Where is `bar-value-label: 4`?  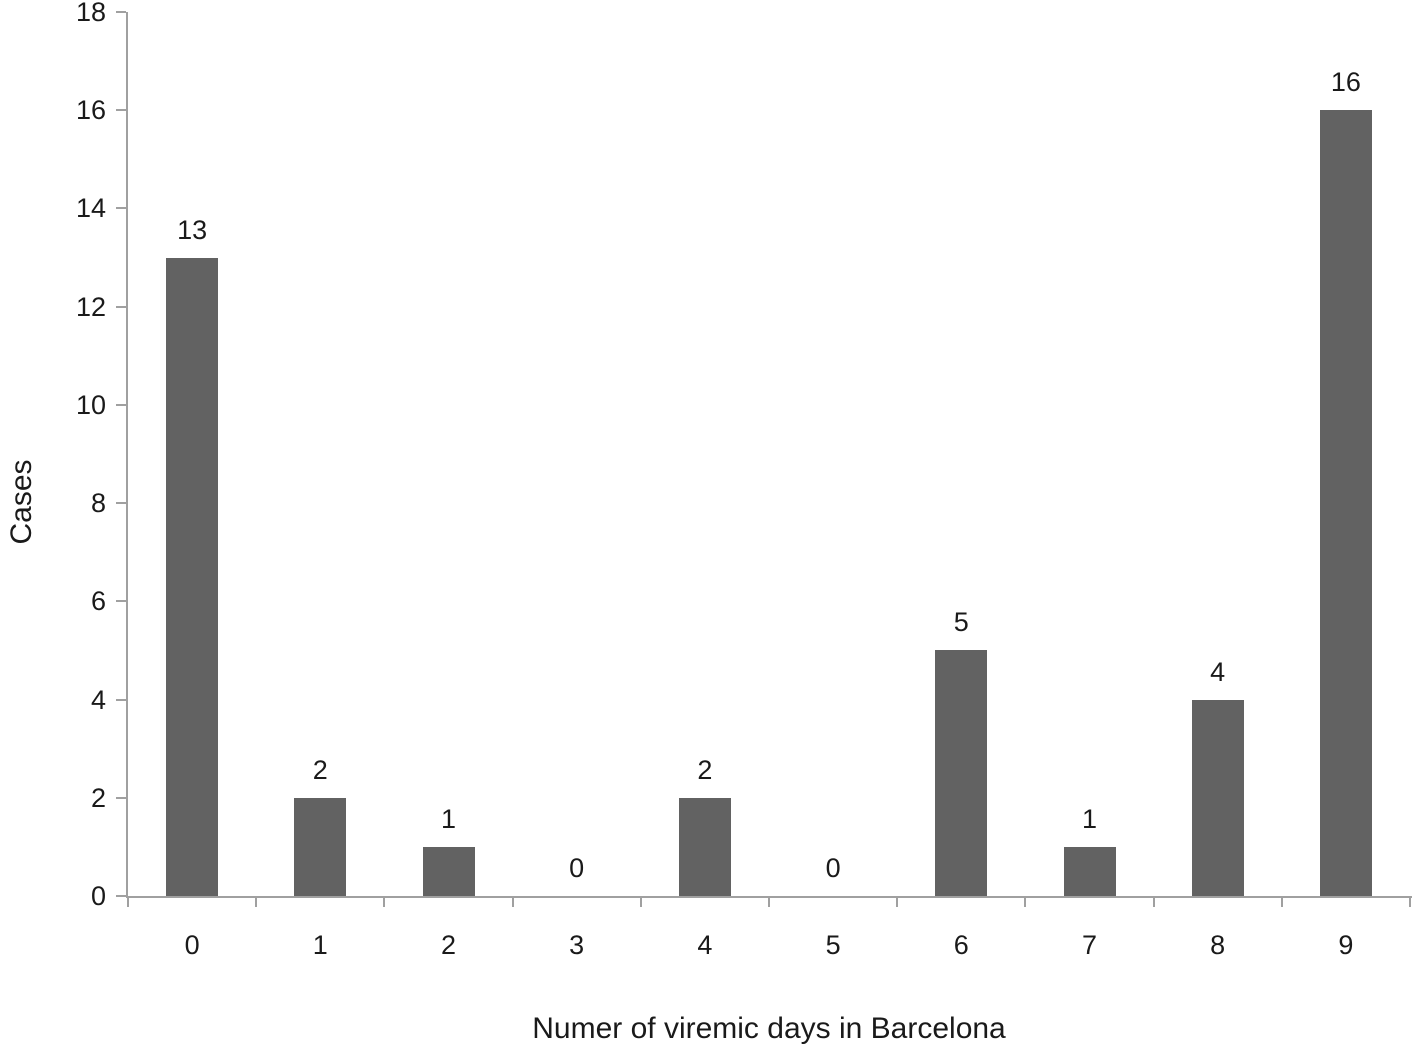
bar-value-label: 4 is located at coordinates (1218, 671).